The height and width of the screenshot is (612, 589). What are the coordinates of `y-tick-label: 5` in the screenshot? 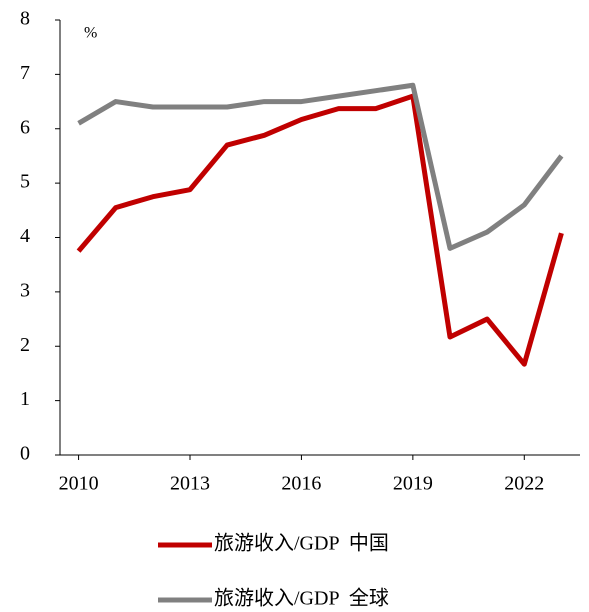 It's located at (25, 182).